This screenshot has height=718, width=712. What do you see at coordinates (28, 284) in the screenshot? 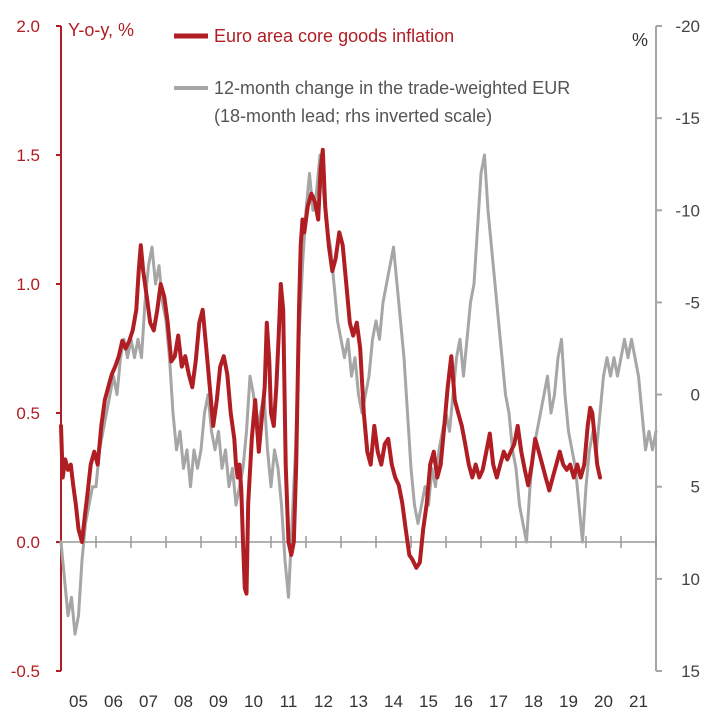
I see `left-tick-label: 1.0` at bounding box center [28, 284].